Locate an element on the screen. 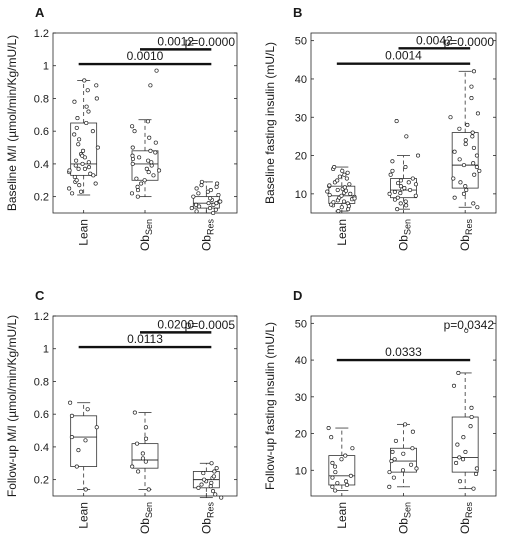 The width and height of the screenshot is (511, 550). y-tick-label: 10 is located at coordinates (301, 195).